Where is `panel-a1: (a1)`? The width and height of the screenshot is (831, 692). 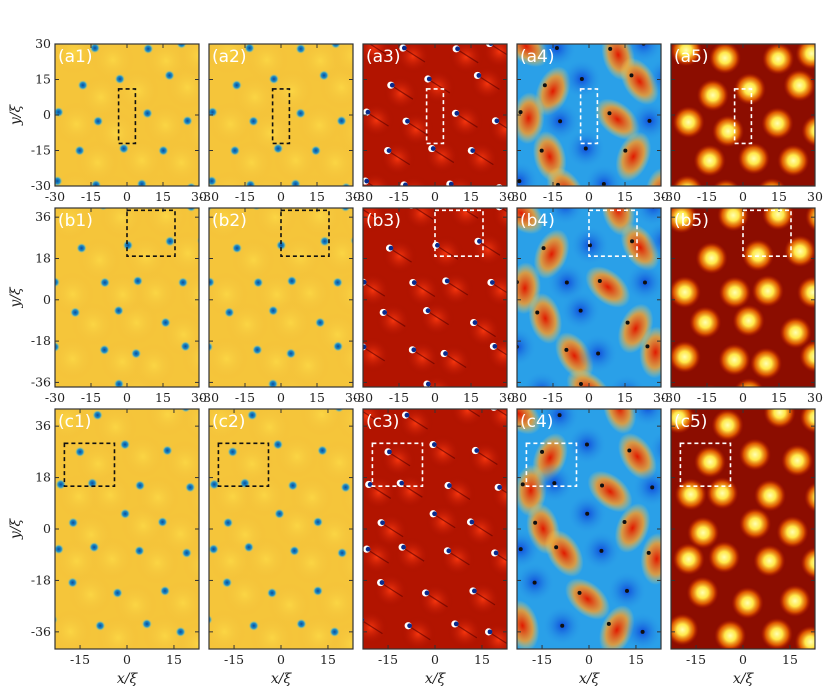 panel-a1: (a1) is located at coordinates (127, 115).